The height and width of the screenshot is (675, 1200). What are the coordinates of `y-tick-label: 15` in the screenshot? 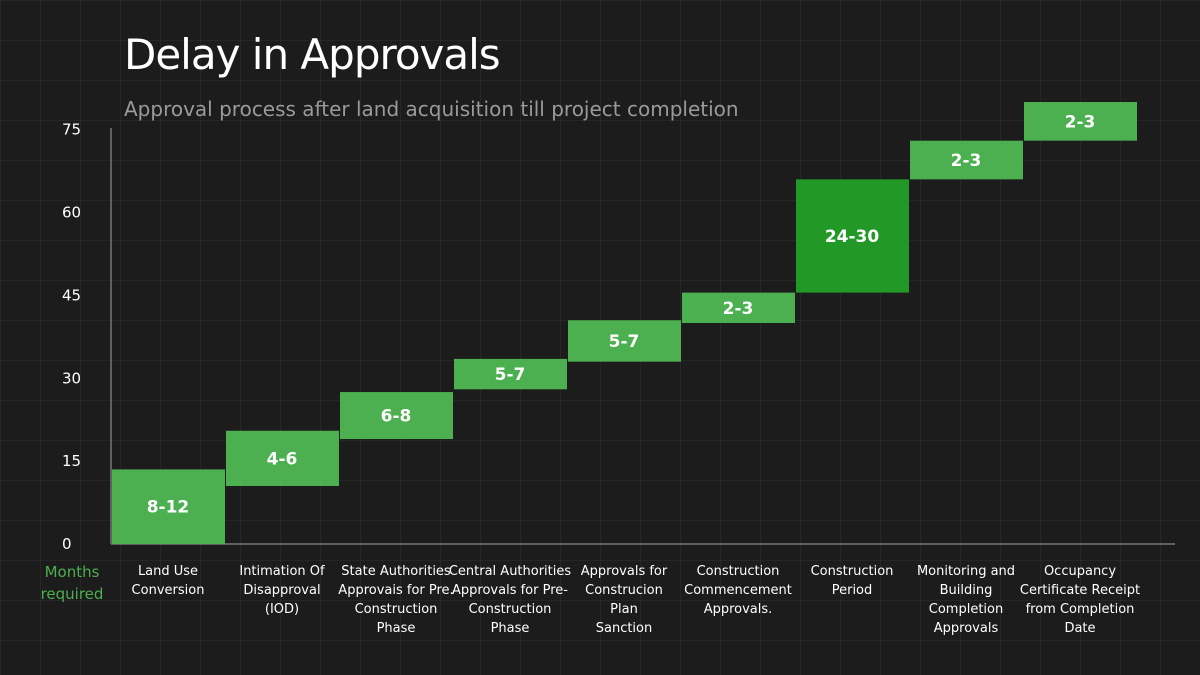 It's located at (71, 461).